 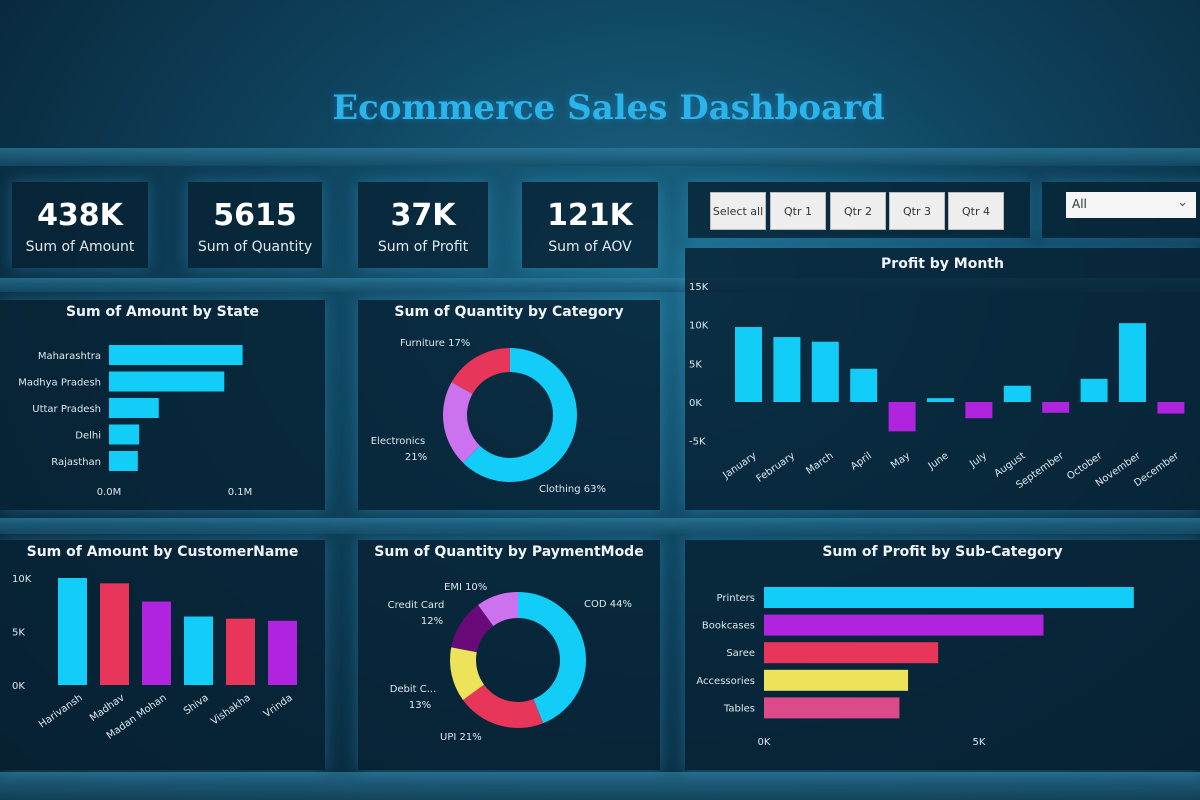 What do you see at coordinates (608, 604) in the screenshot?
I see `slice-label: COD 44%` at bounding box center [608, 604].